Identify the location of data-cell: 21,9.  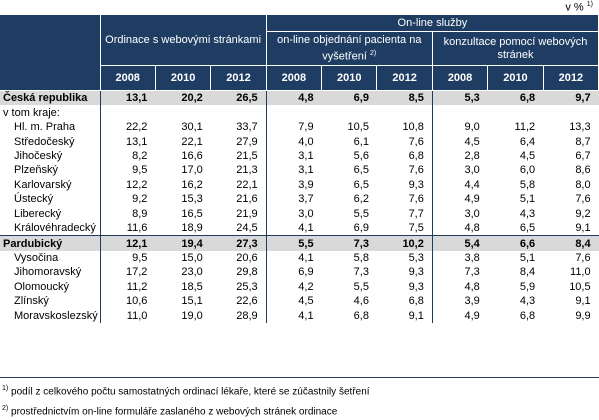
(247, 213).